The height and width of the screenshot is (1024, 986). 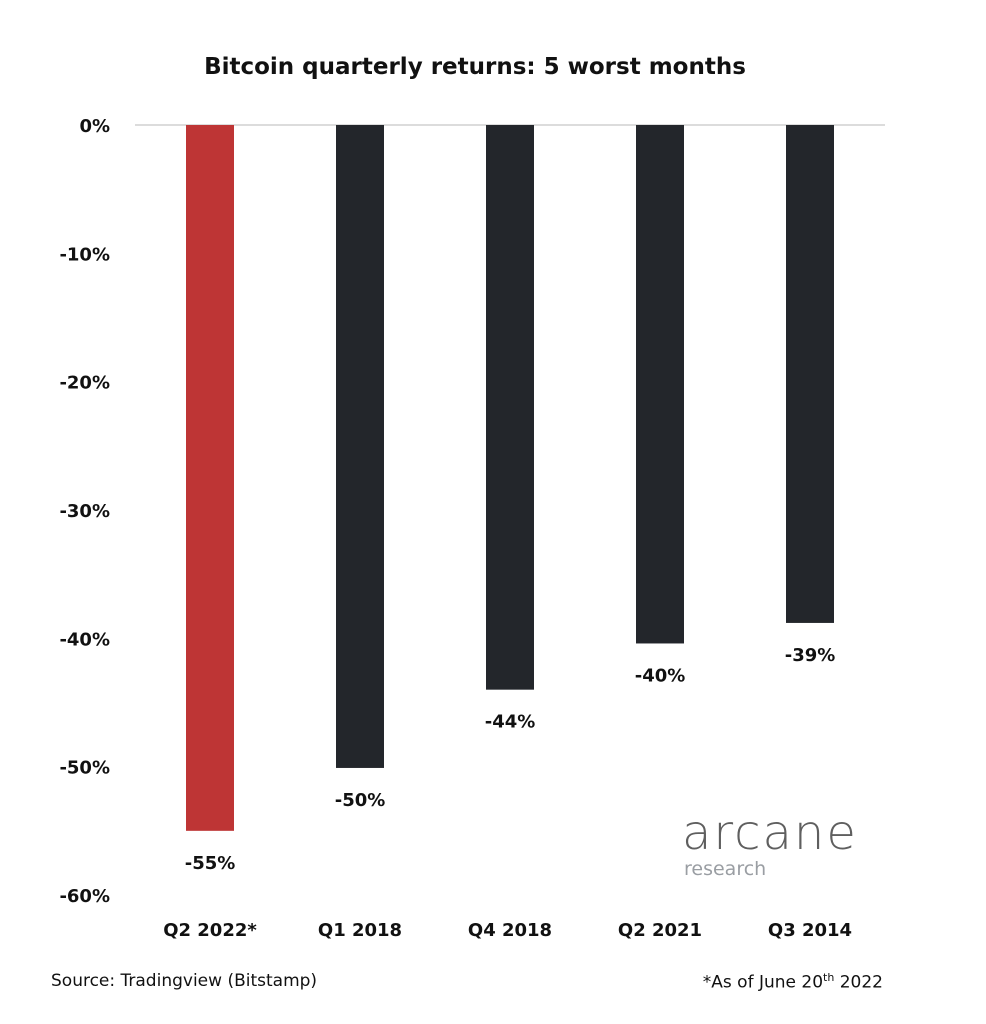 I want to click on y-tick-label: -50%, so click(x=84, y=768).